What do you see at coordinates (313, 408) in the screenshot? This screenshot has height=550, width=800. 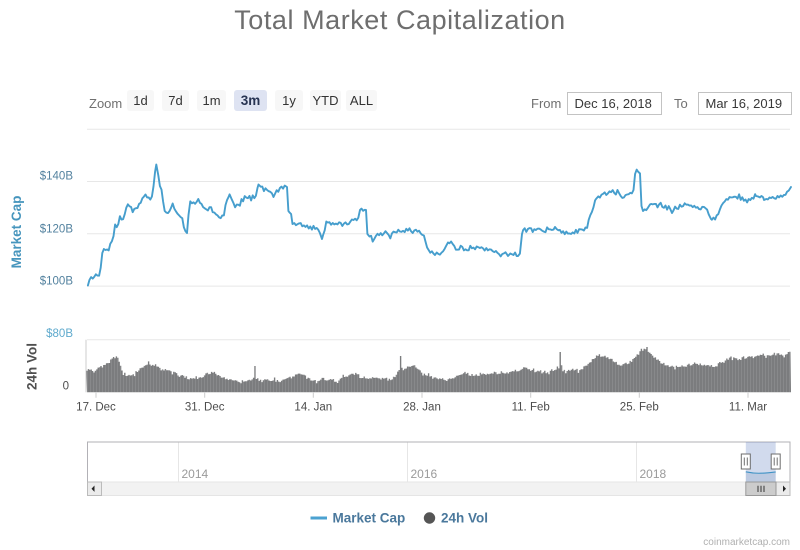 I see `svg-text: 14. Jan` at bounding box center [313, 408].